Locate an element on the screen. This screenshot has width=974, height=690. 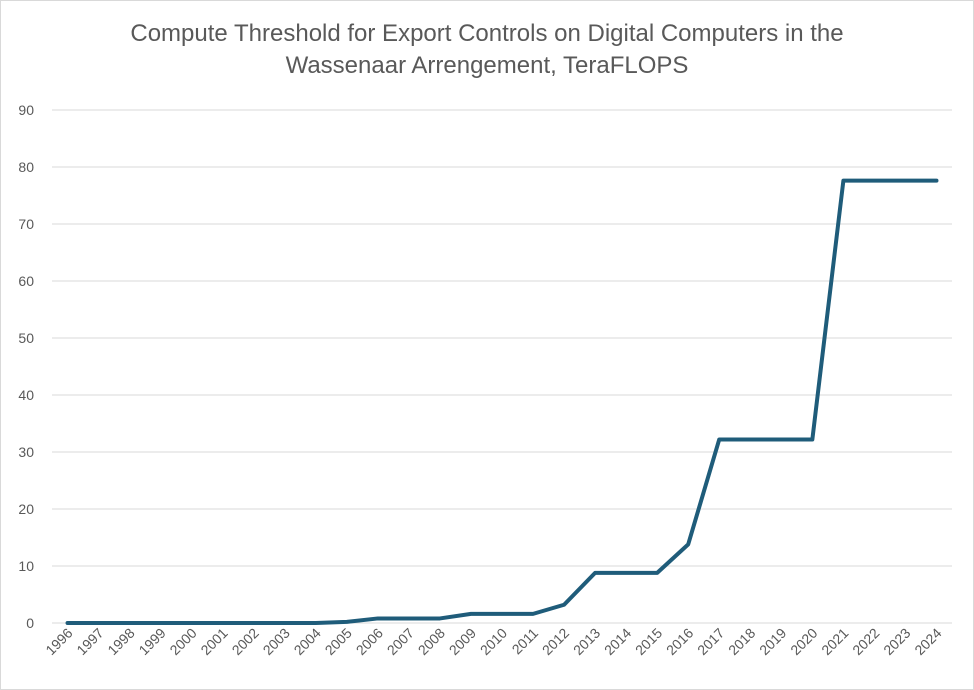
y-tick-label: 10 is located at coordinates (26, 566).